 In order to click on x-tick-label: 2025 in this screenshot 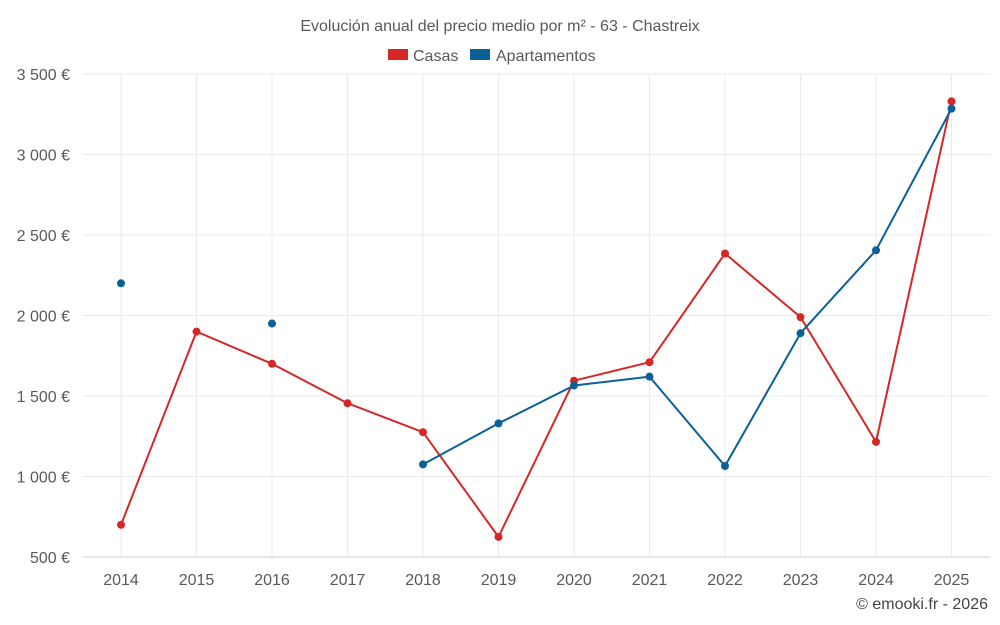, I will do `click(952, 580)`.